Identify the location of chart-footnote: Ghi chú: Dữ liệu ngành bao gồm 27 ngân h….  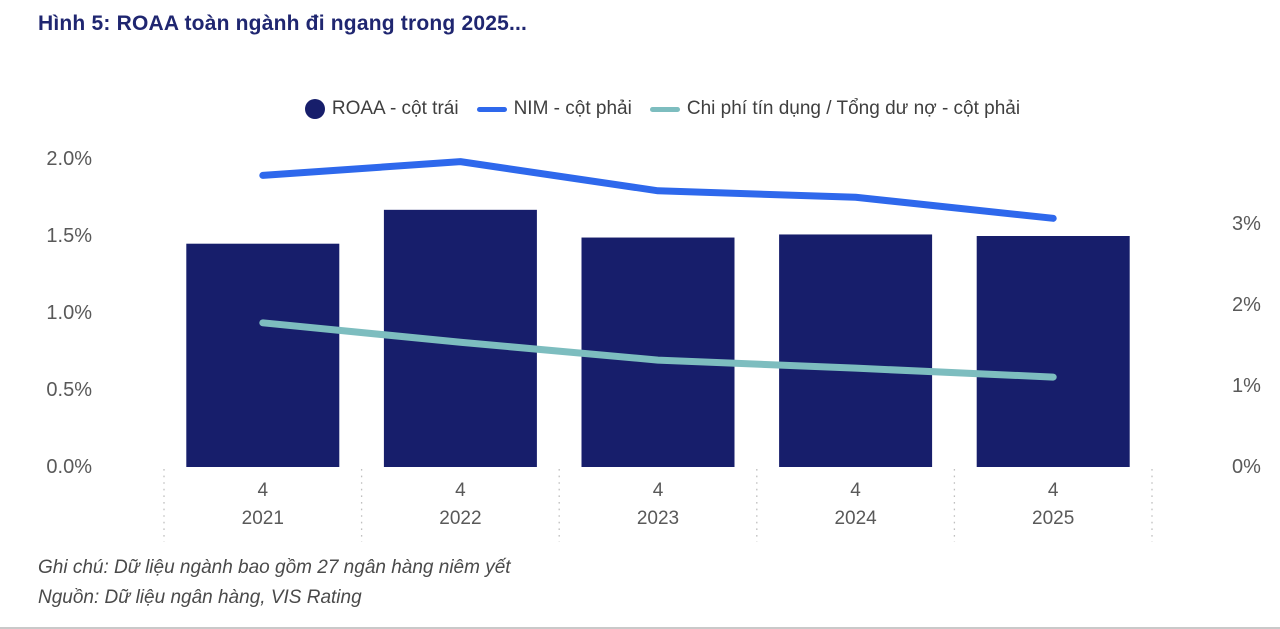
(274, 567).